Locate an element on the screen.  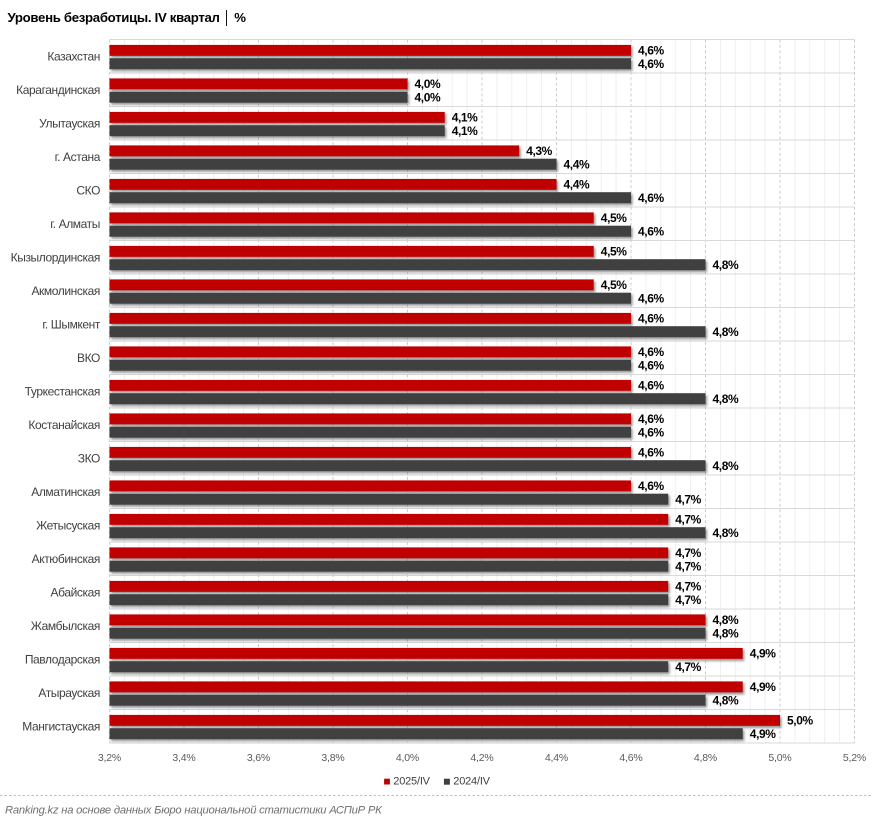
svg-text: 2025/IV is located at coordinates (411, 782).